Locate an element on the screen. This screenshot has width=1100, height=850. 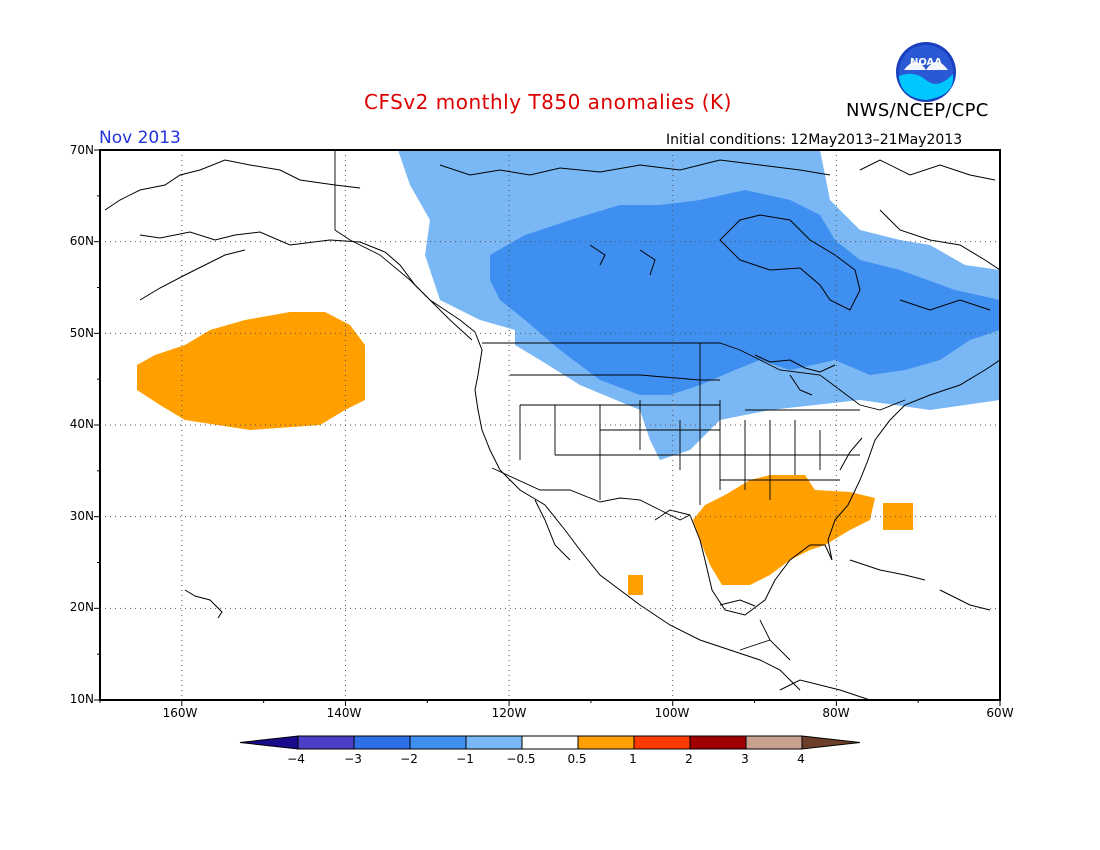
colorbar-label: 2 is located at coordinates (689, 759).